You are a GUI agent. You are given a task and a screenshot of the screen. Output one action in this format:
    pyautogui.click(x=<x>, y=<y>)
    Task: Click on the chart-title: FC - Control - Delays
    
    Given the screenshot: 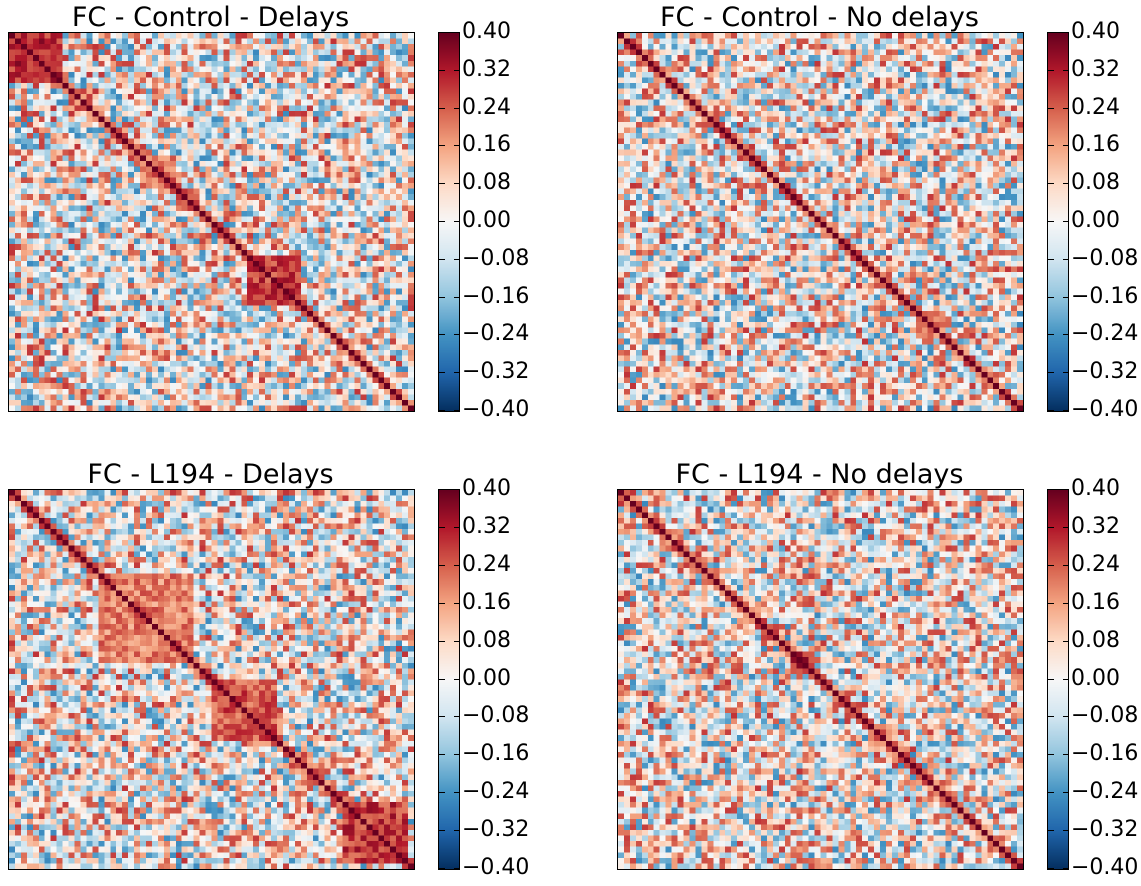 What is the action you would take?
    pyautogui.click(x=210, y=17)
    